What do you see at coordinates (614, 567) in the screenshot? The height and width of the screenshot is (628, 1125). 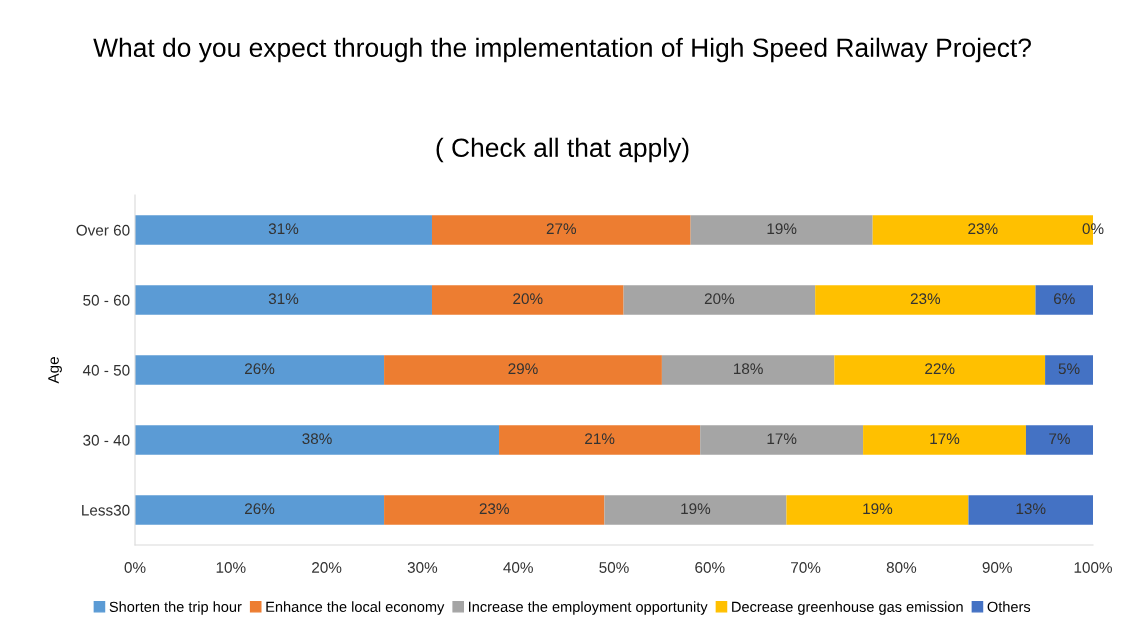 I see `x-tick-label: 50%` at bounding box center [614, 567].